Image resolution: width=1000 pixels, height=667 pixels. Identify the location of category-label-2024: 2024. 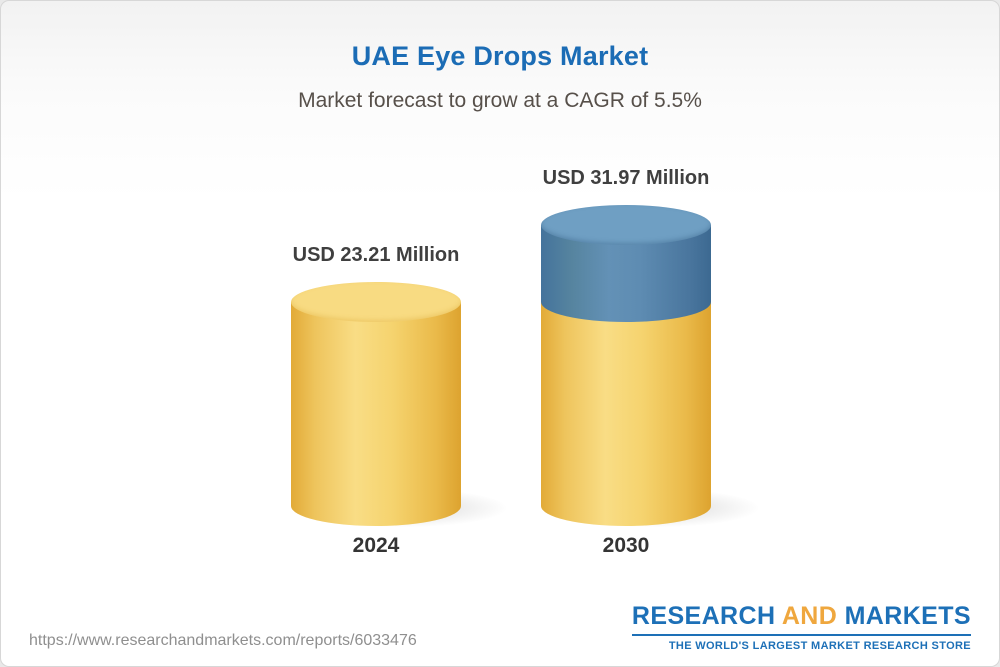
(376, 545).